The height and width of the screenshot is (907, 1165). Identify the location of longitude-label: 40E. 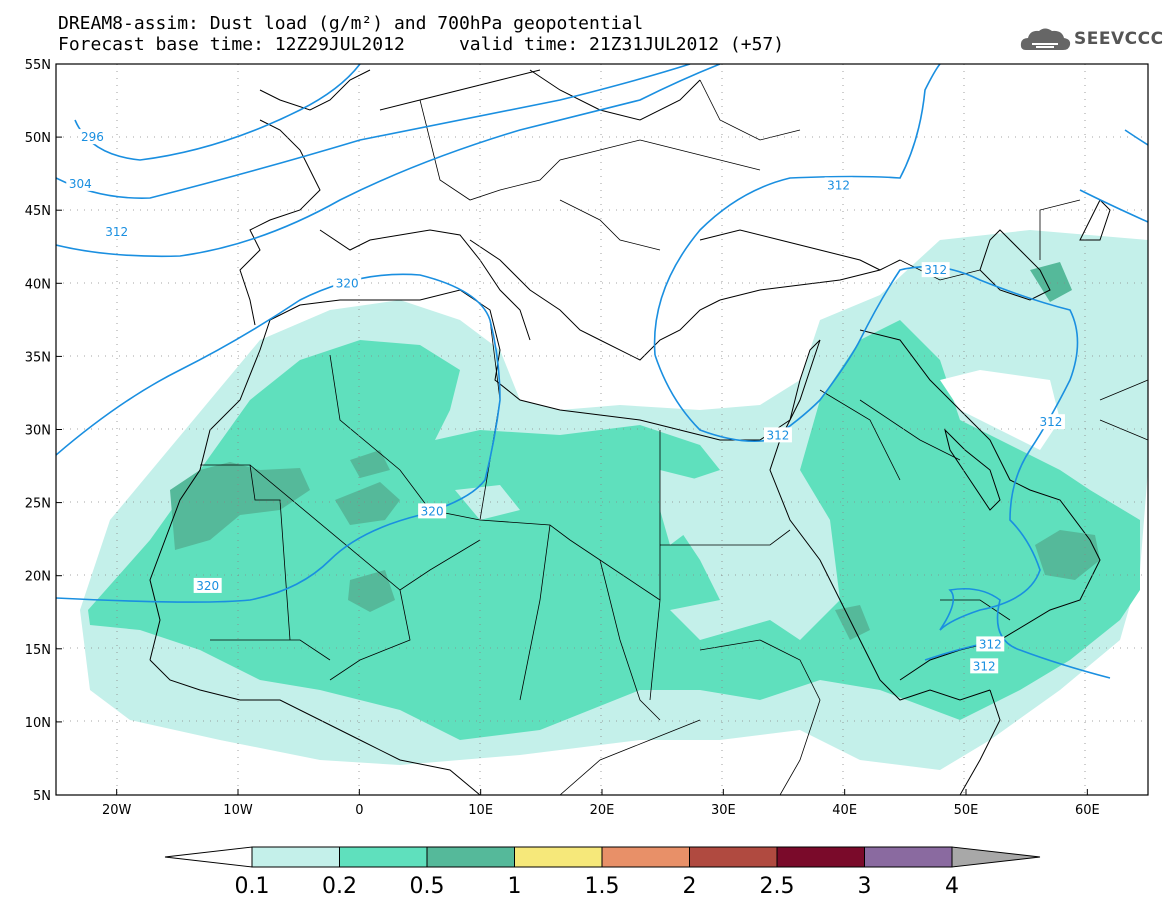
(844, 810).